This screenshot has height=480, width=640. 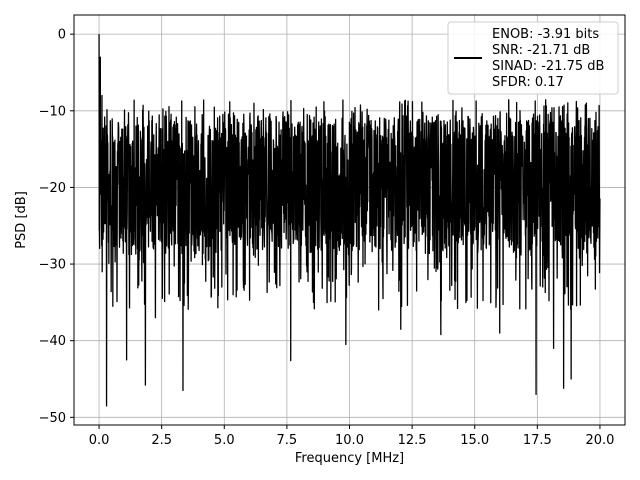 I want to click on legend-line-enob: ENOB: -3.91 bits, so click(x=545, y=34).